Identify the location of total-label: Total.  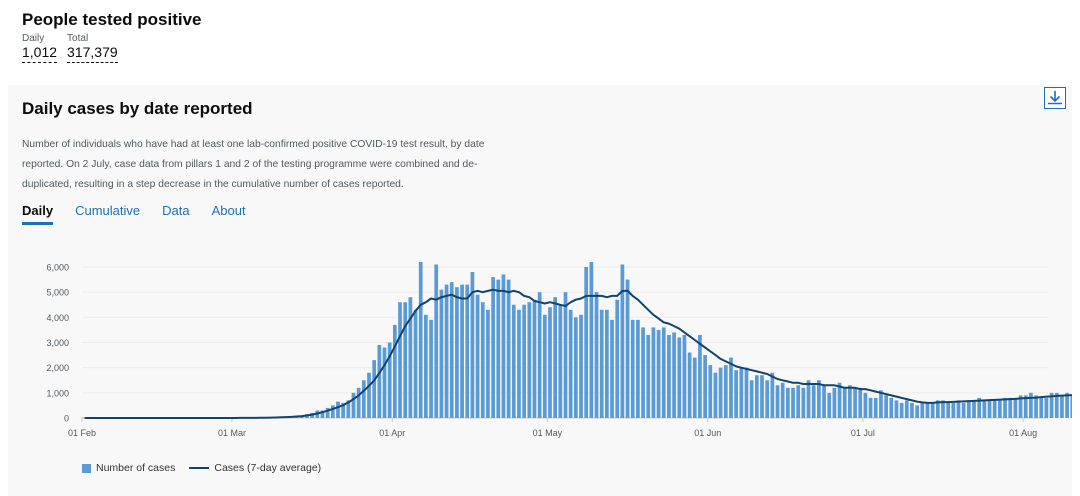
(78, 38).